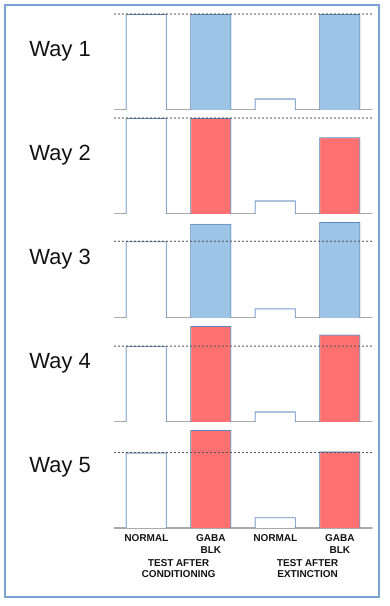 This screenshot has width=390, height=606. What do you see at coordinates (179, 569) in the screenshot?
I see `text: TEST AFTER CONDITIONING` at bounding box center [179, 569].